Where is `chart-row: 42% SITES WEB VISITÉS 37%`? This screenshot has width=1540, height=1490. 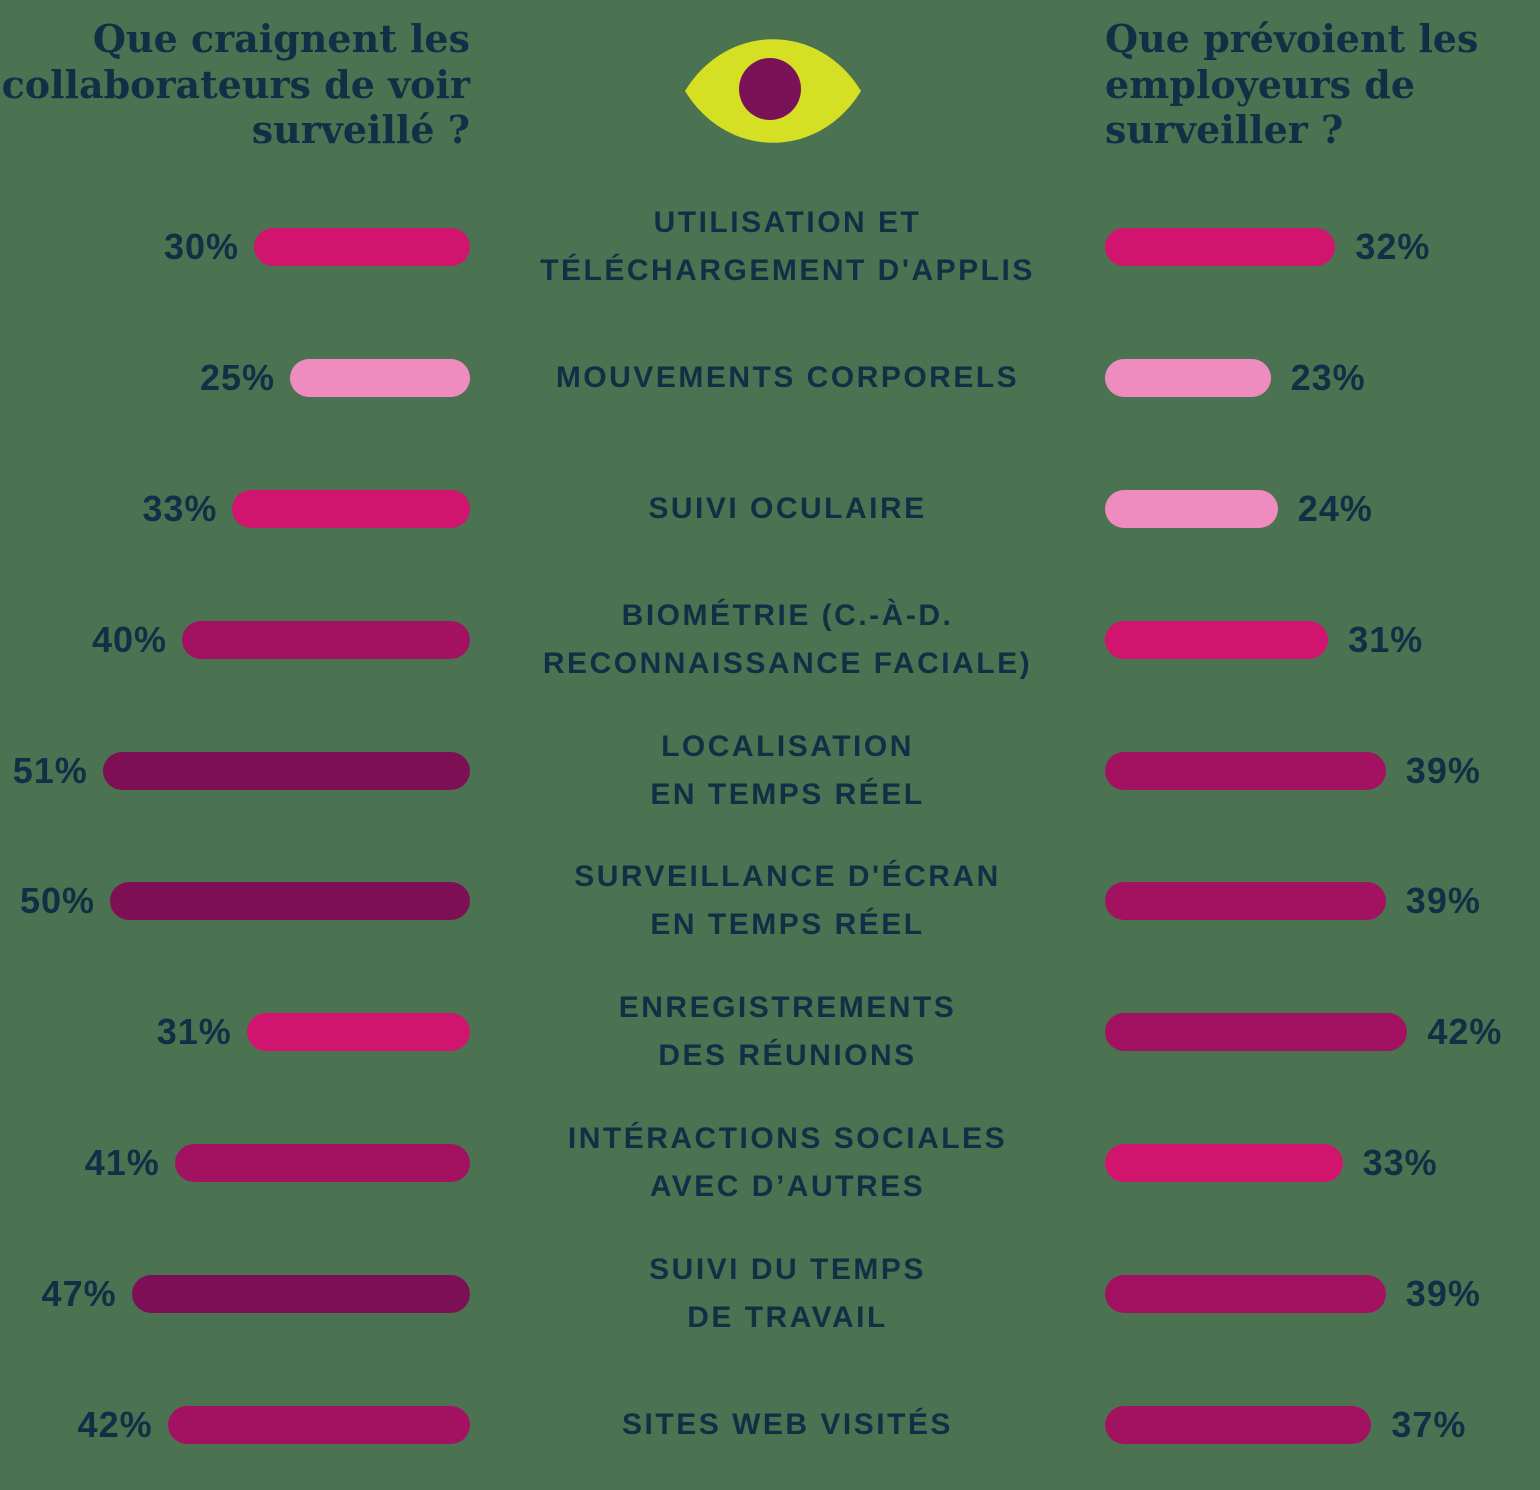 chart-row: 42% SITES WEB VISITÉS 37% is located at coordinates (770, 1424).